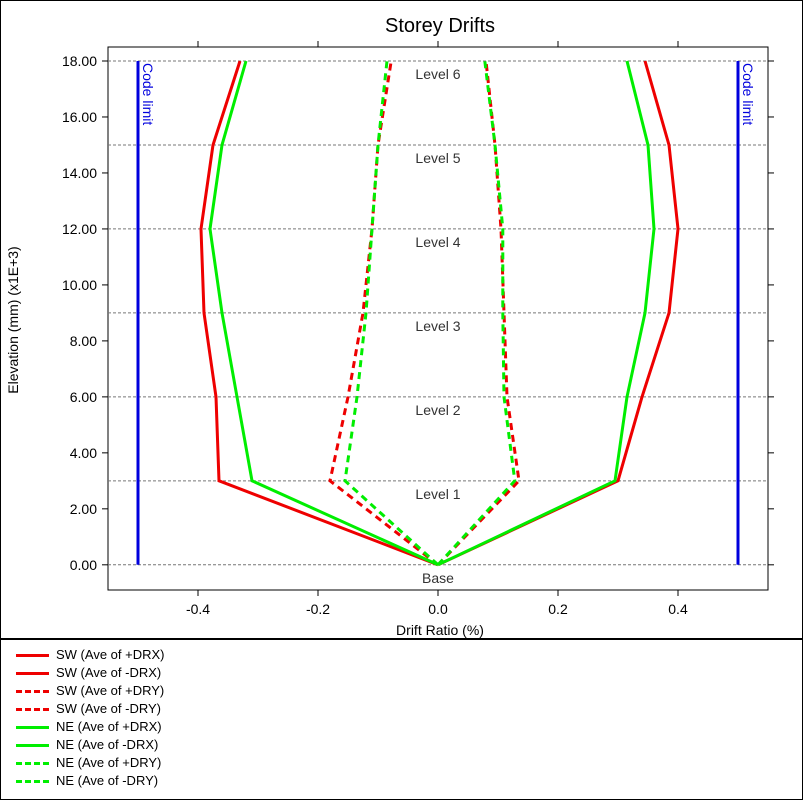  I want to click on y-tick-label: 12.00, so click(79, 229).